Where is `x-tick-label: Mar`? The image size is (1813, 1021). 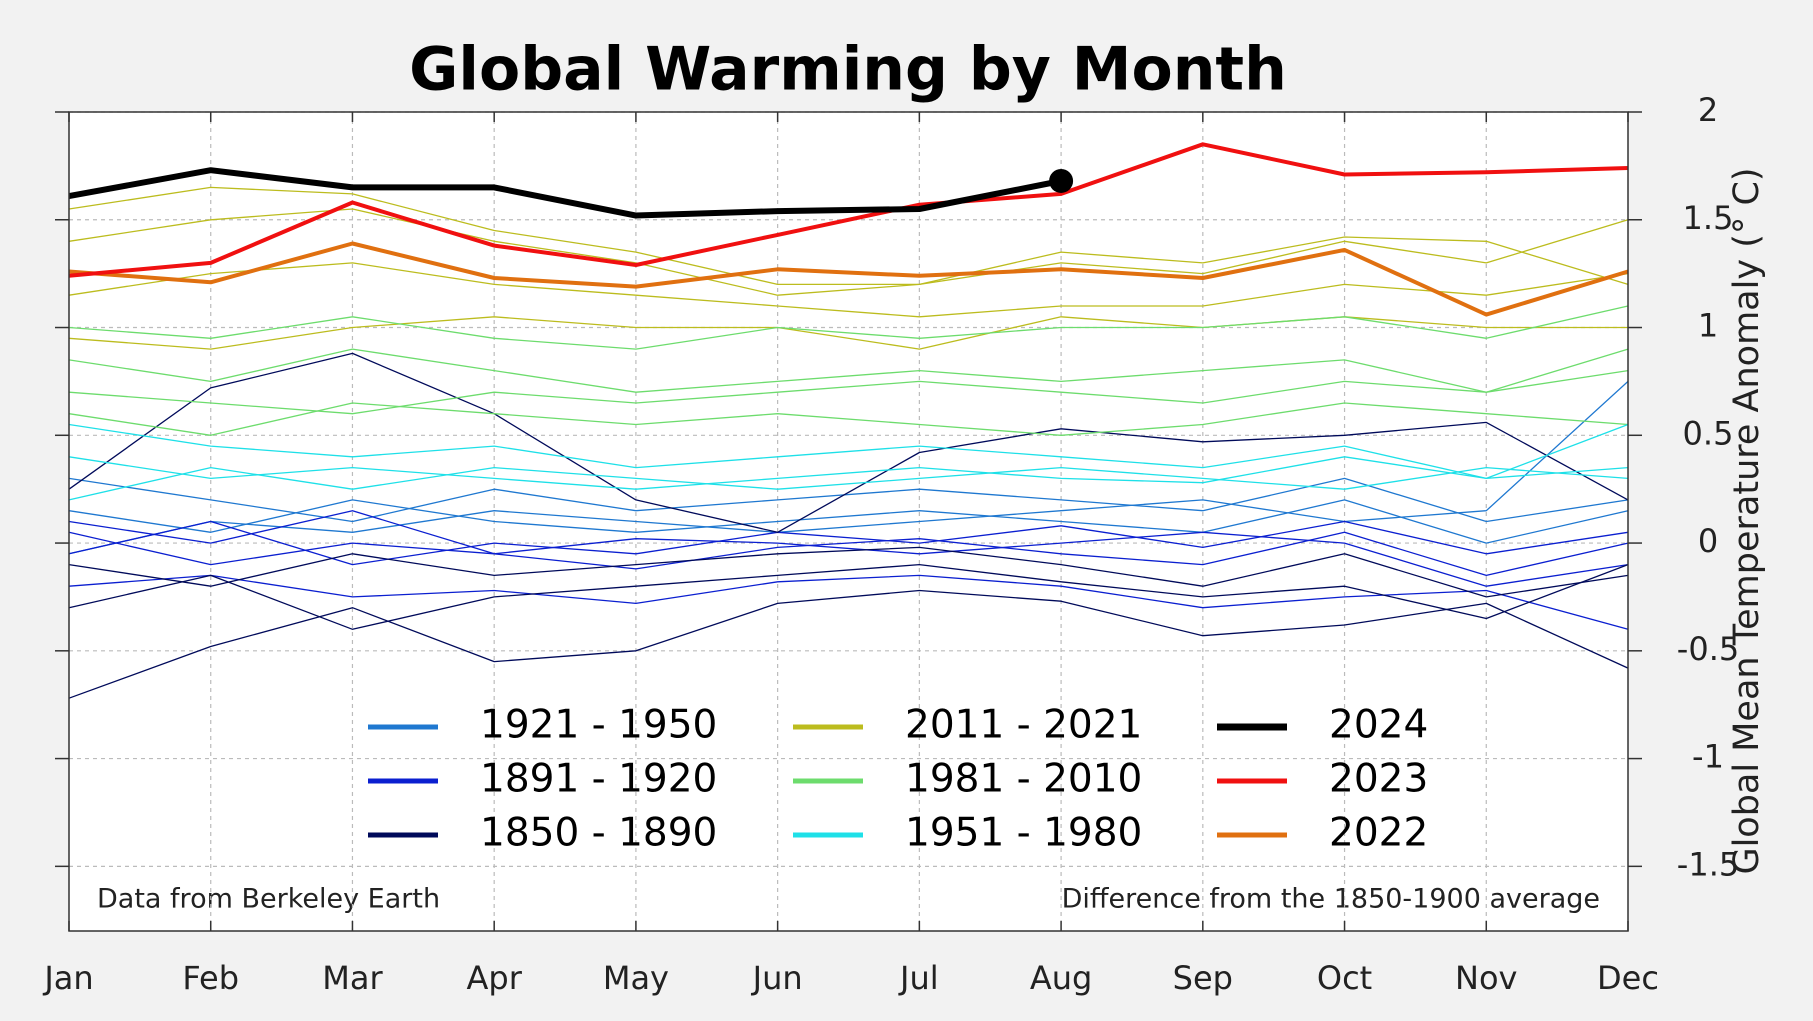 x-tick-label: Mar is located at coordinates (352, 978).